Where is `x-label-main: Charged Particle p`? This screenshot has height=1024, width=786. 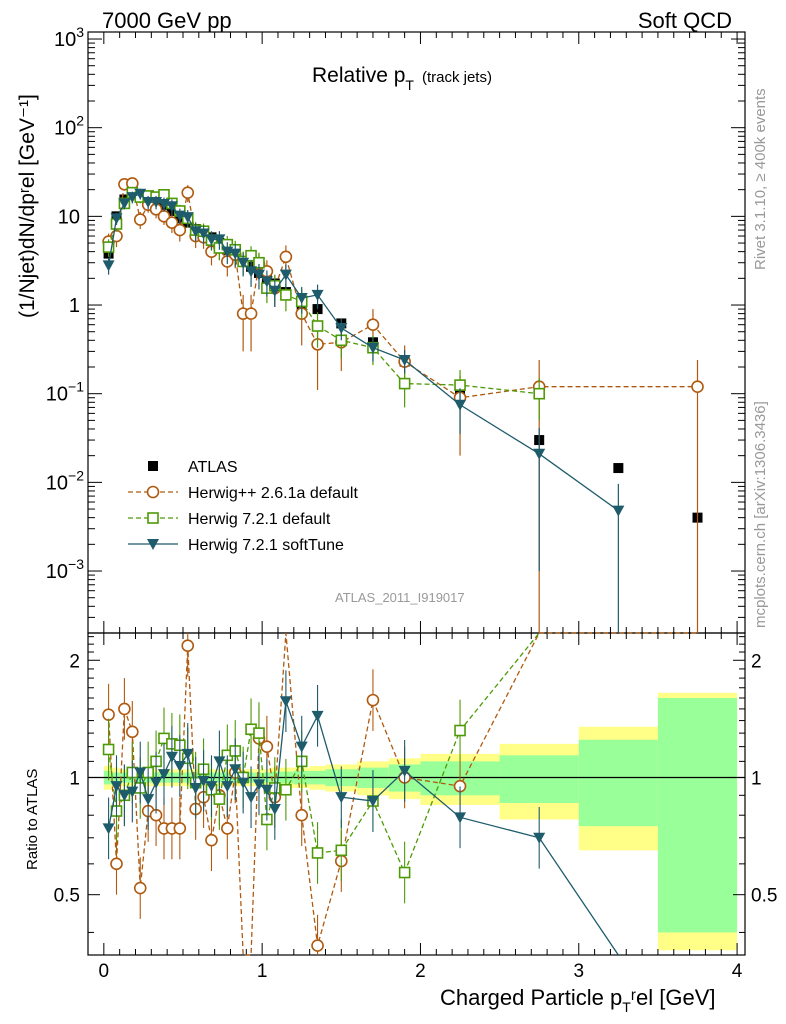
x-label-main: Charged Particle p is located at coordinates (531, 997).